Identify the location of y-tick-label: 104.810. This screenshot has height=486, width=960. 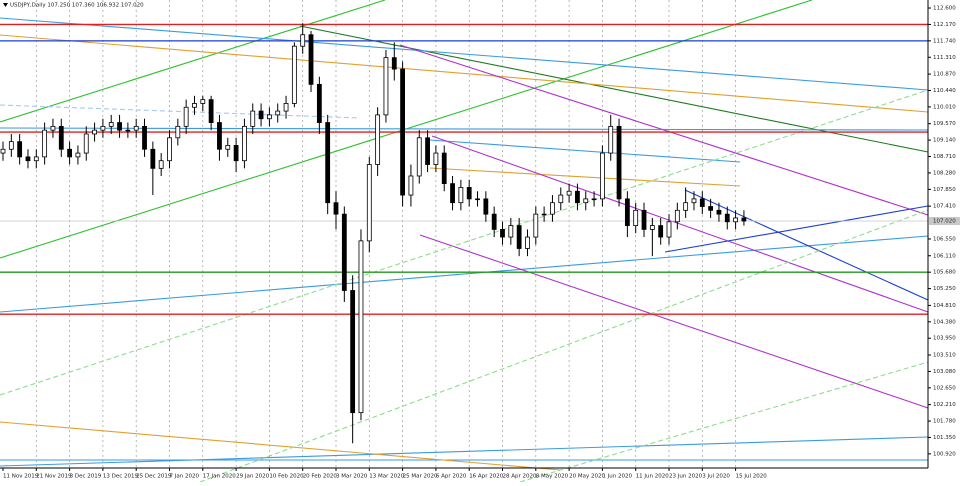
(944, 306).